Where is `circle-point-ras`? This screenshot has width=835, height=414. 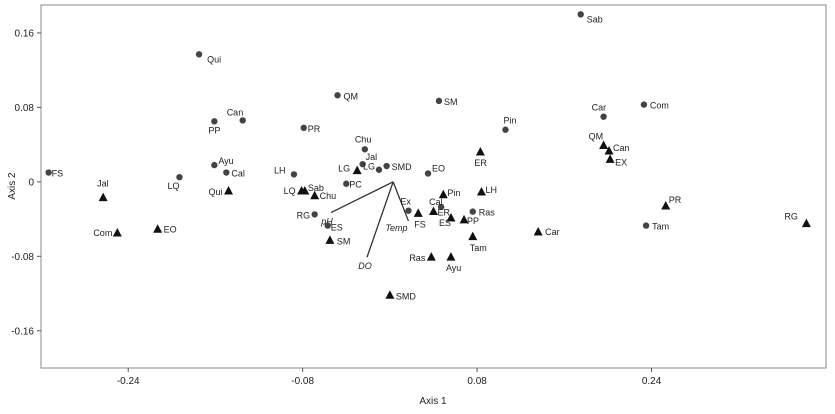
circle-point-ras is located at coordinates (472, 211).